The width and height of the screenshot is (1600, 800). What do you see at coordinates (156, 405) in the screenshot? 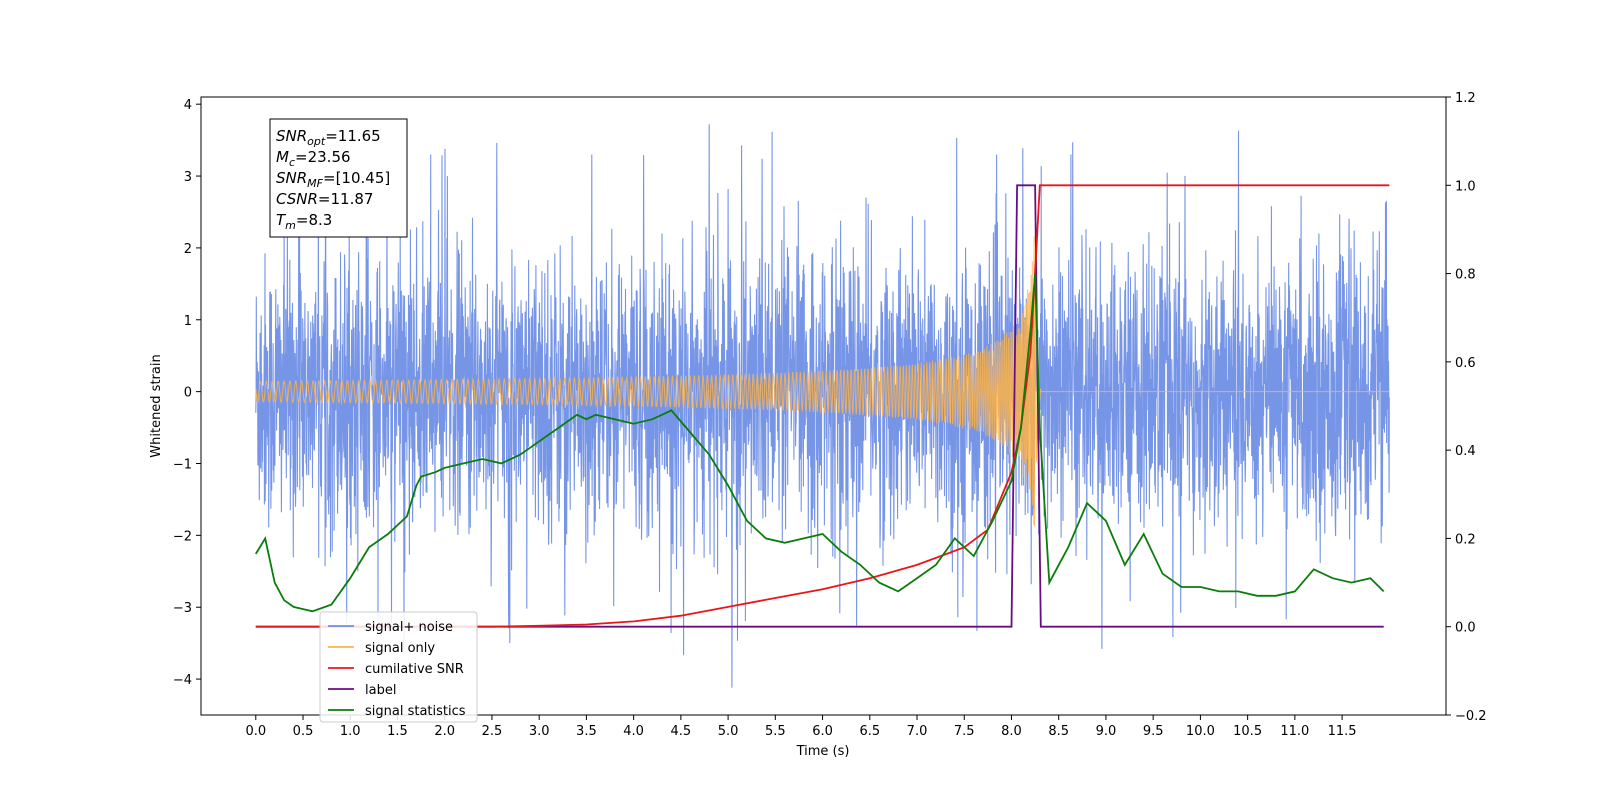
I see `y-left-axis-label: Whitened strain` at bounding box center [156, 405].